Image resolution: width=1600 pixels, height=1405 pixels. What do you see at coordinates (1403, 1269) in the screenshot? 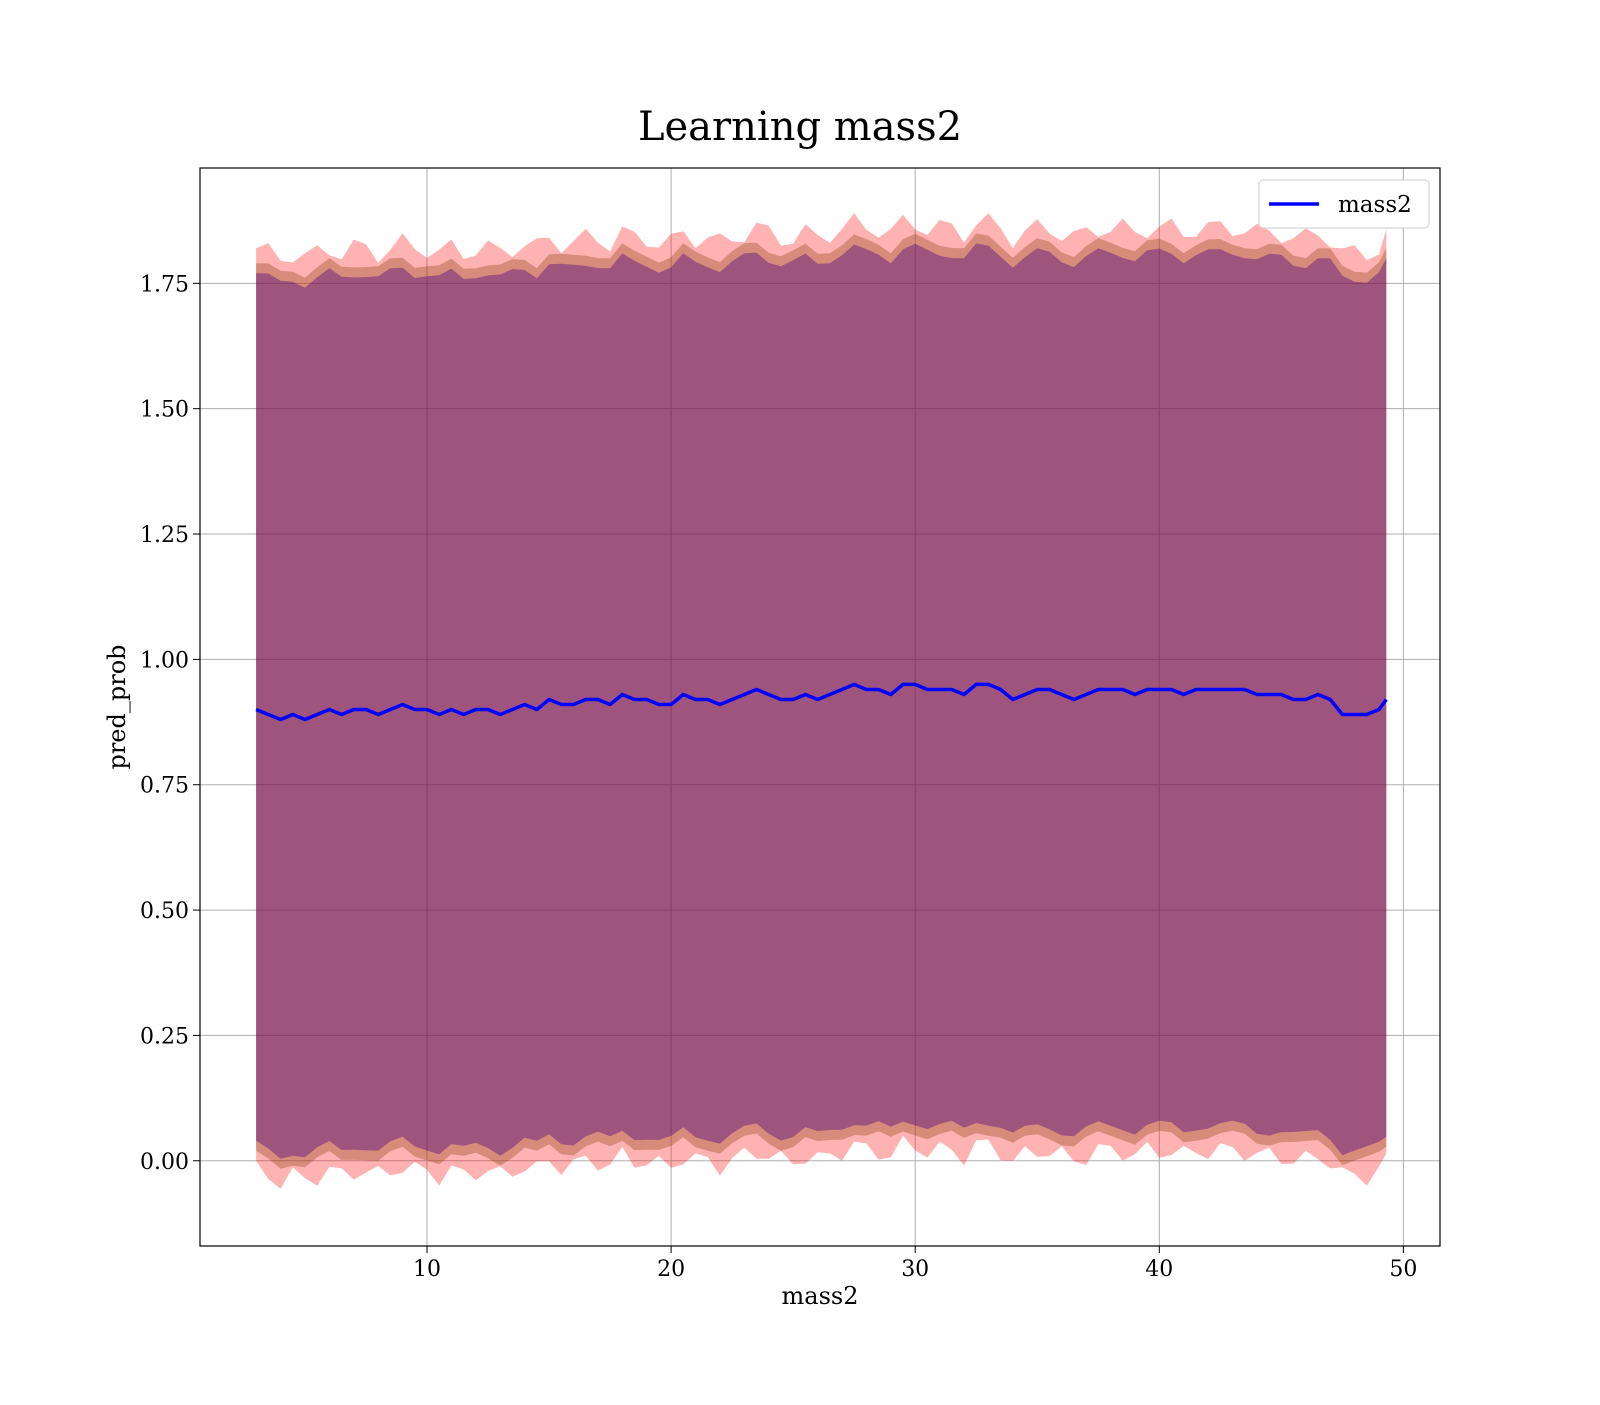
I see `x-tick-label: 50` at bounding box center [1403, 1269].